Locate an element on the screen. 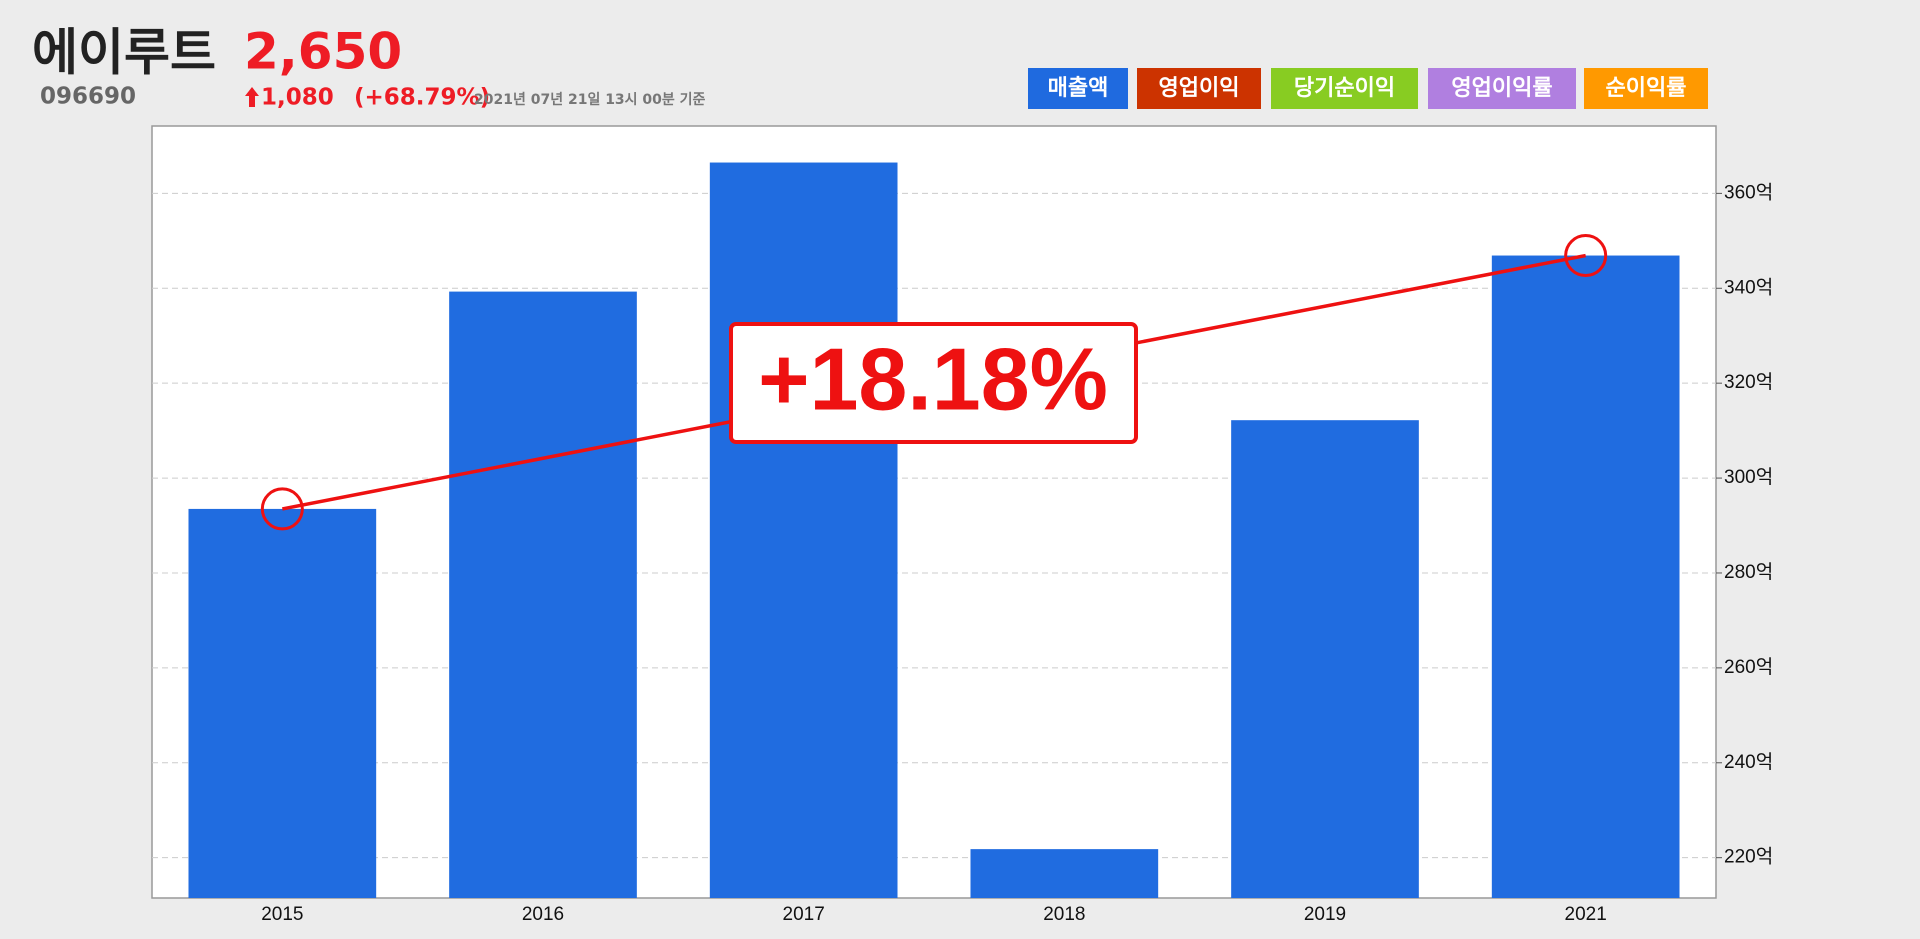 This screenshot has height=939, width=1920. x-tick-label: 2021 is located at coordinates (1586, 914).